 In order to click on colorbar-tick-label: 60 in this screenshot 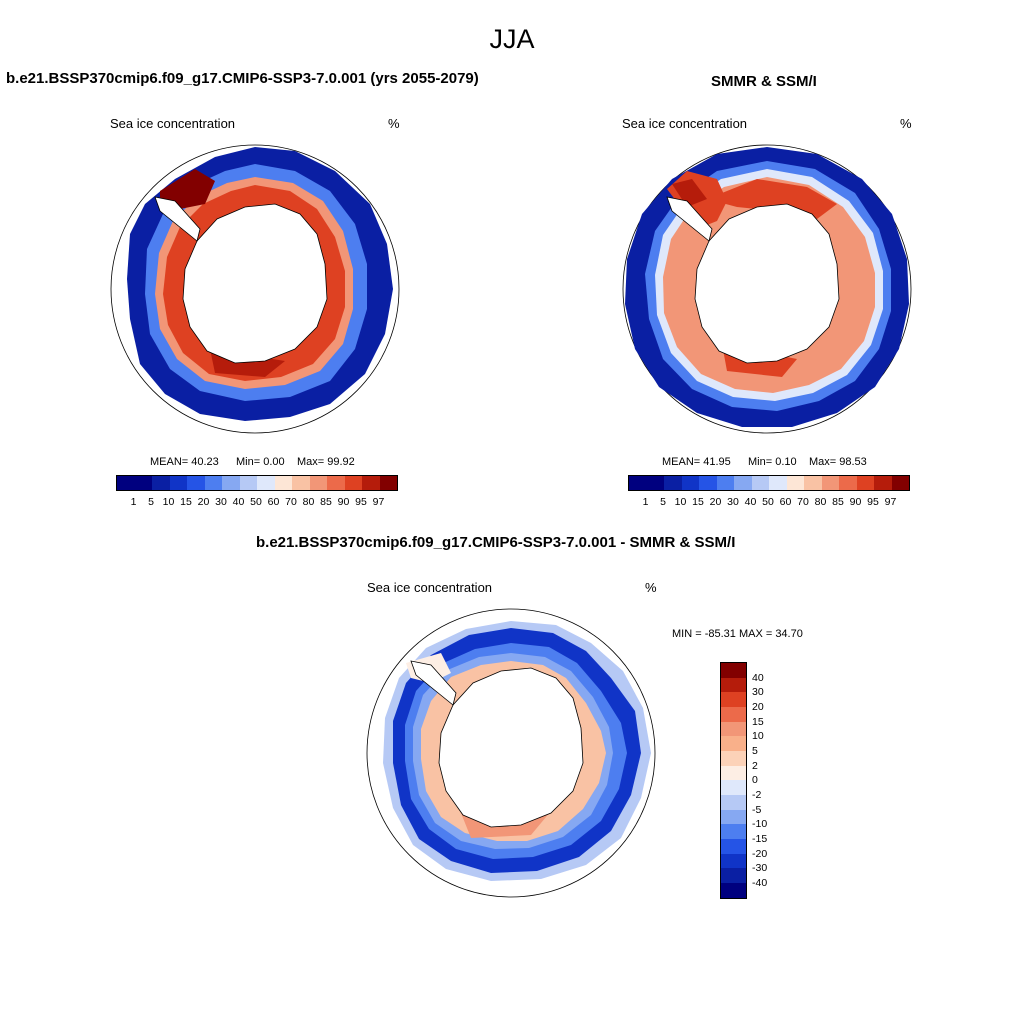, I will do `click(273, 502)`.